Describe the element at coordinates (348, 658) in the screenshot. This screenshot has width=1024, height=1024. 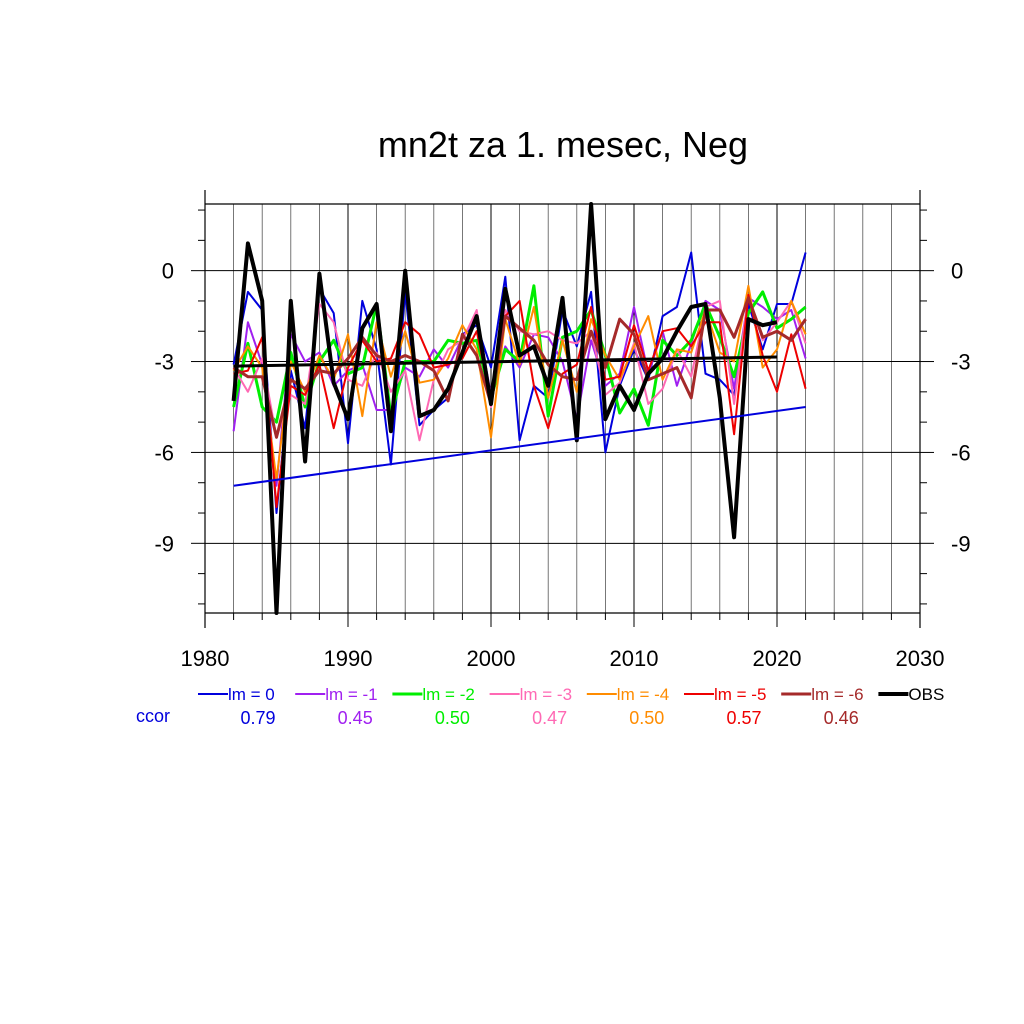
I see `x-tick-label: 1990` at that location.